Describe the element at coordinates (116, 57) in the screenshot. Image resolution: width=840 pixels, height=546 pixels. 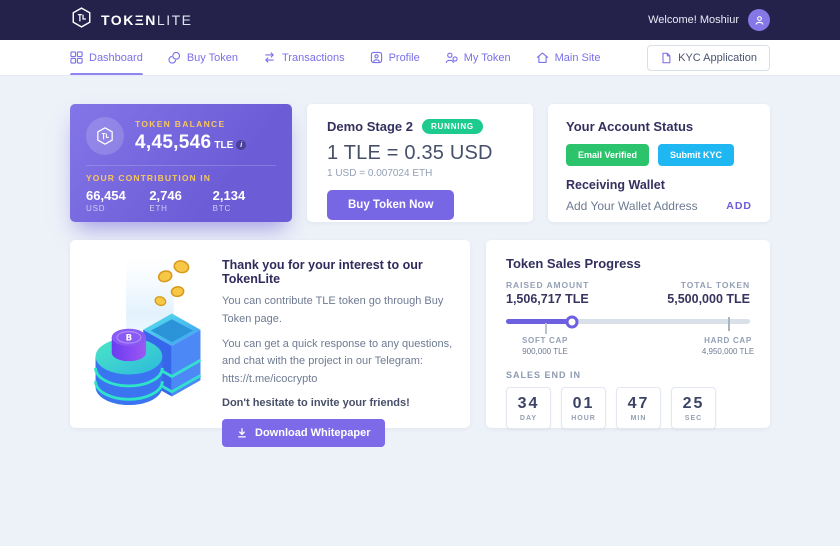
I see `nav-label: Dashboard` at that location.